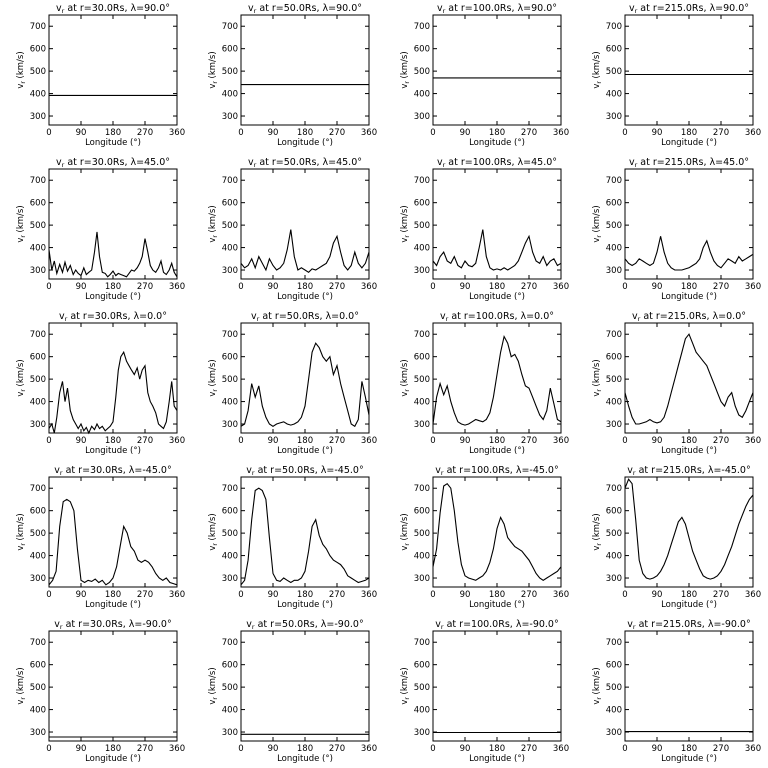  What do you see at coordinates (112, 471) in the screenshot?
I see `chart-title: vr at r=30.0Rs, λ=-45.0°` at bounding box center [112, 471].